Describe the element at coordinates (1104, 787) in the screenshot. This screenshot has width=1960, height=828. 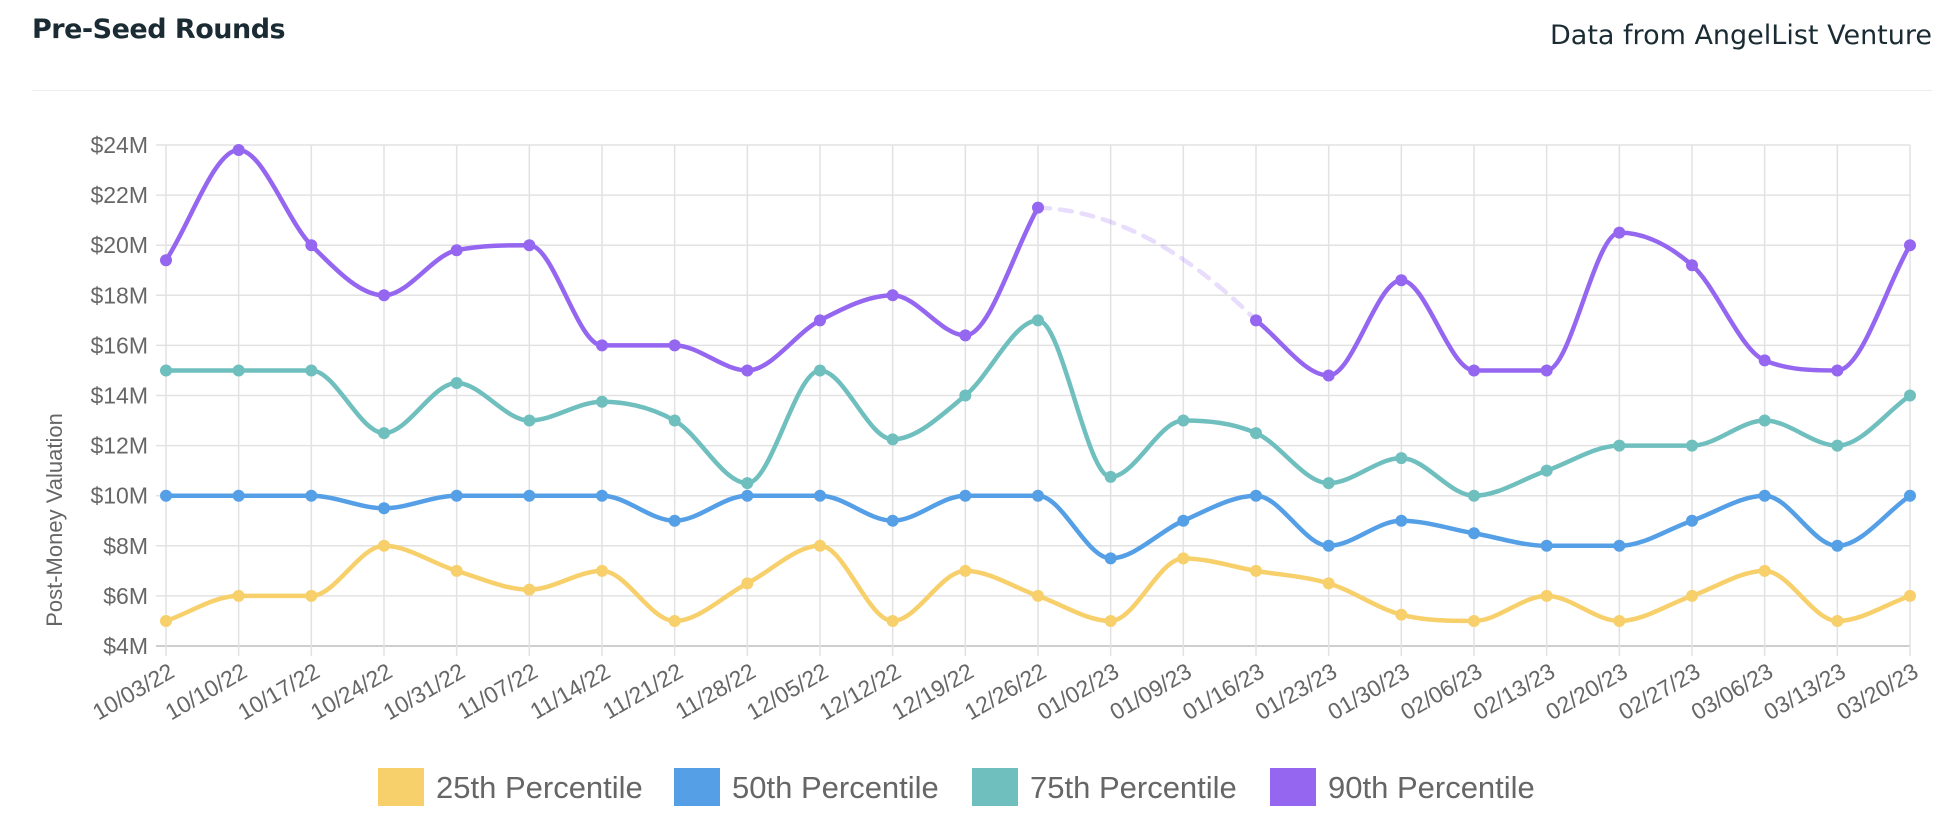
I see `legend-item-75th-percentile: 75th Percentile` at that location.